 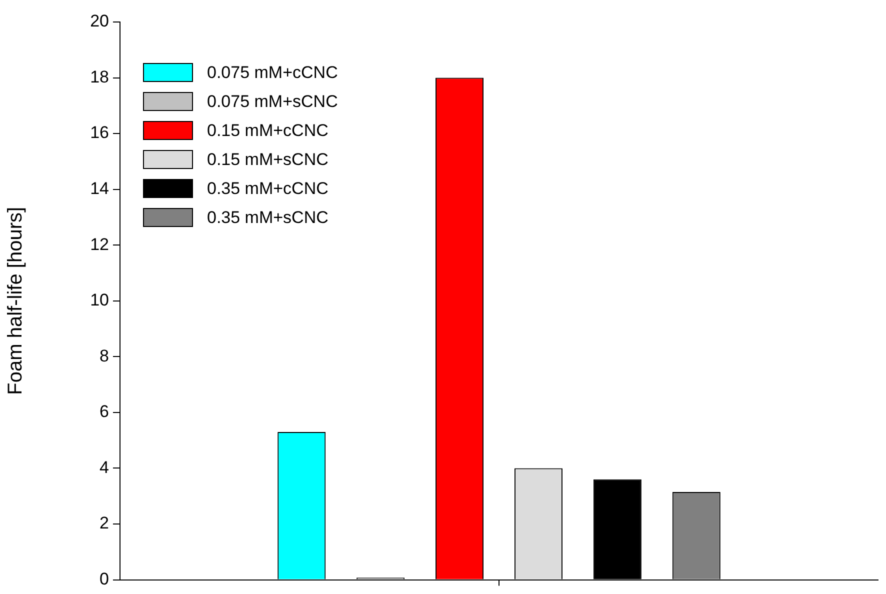 What do you see at coordinates (99, 132) in the screenshot?
I see `y-tick-label: 16` at bounding box center [99, 132].